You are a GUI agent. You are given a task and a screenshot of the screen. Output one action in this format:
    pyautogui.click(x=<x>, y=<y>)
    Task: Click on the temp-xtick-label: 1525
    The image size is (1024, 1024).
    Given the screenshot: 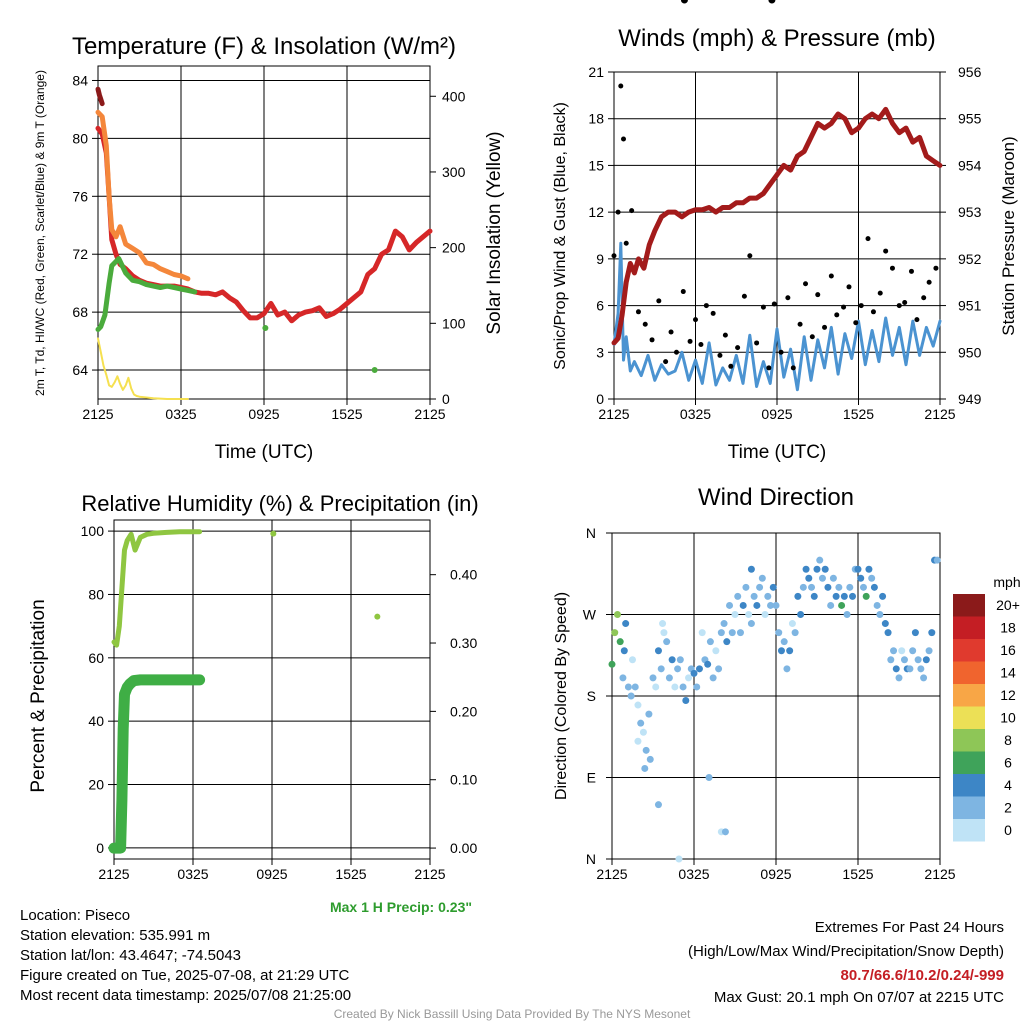 What is the action you would take?
    pyautogui.click(x=346, y=414)
    